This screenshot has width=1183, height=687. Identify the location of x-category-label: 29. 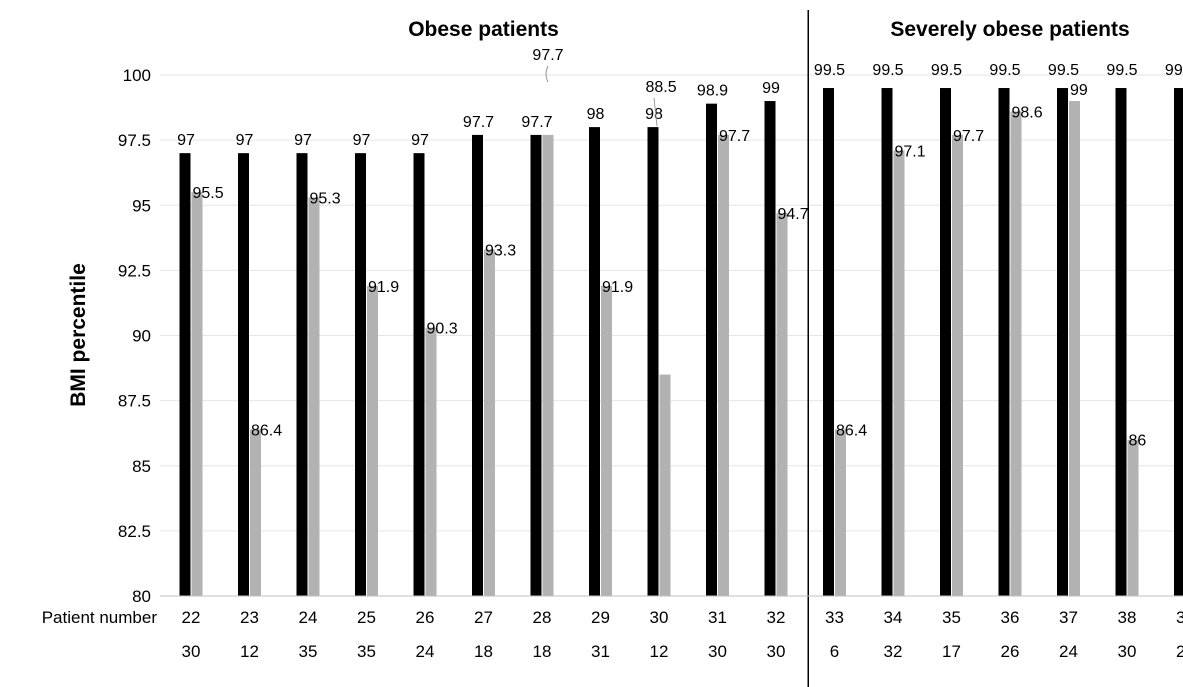
(600, 617).